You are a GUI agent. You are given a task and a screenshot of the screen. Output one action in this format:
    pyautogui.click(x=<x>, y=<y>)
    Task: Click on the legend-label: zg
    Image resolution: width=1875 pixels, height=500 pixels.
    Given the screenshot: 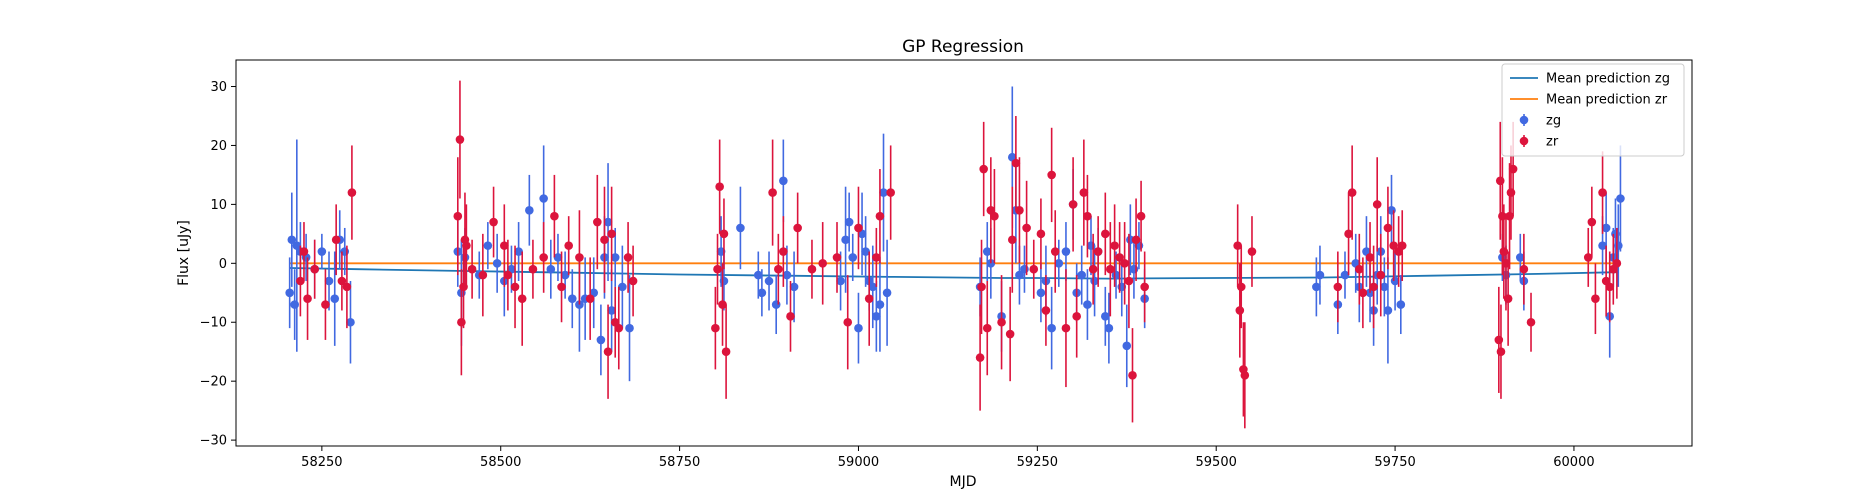 What is the action you would take?
    pyautogui.click(x=1553, y=121)
    